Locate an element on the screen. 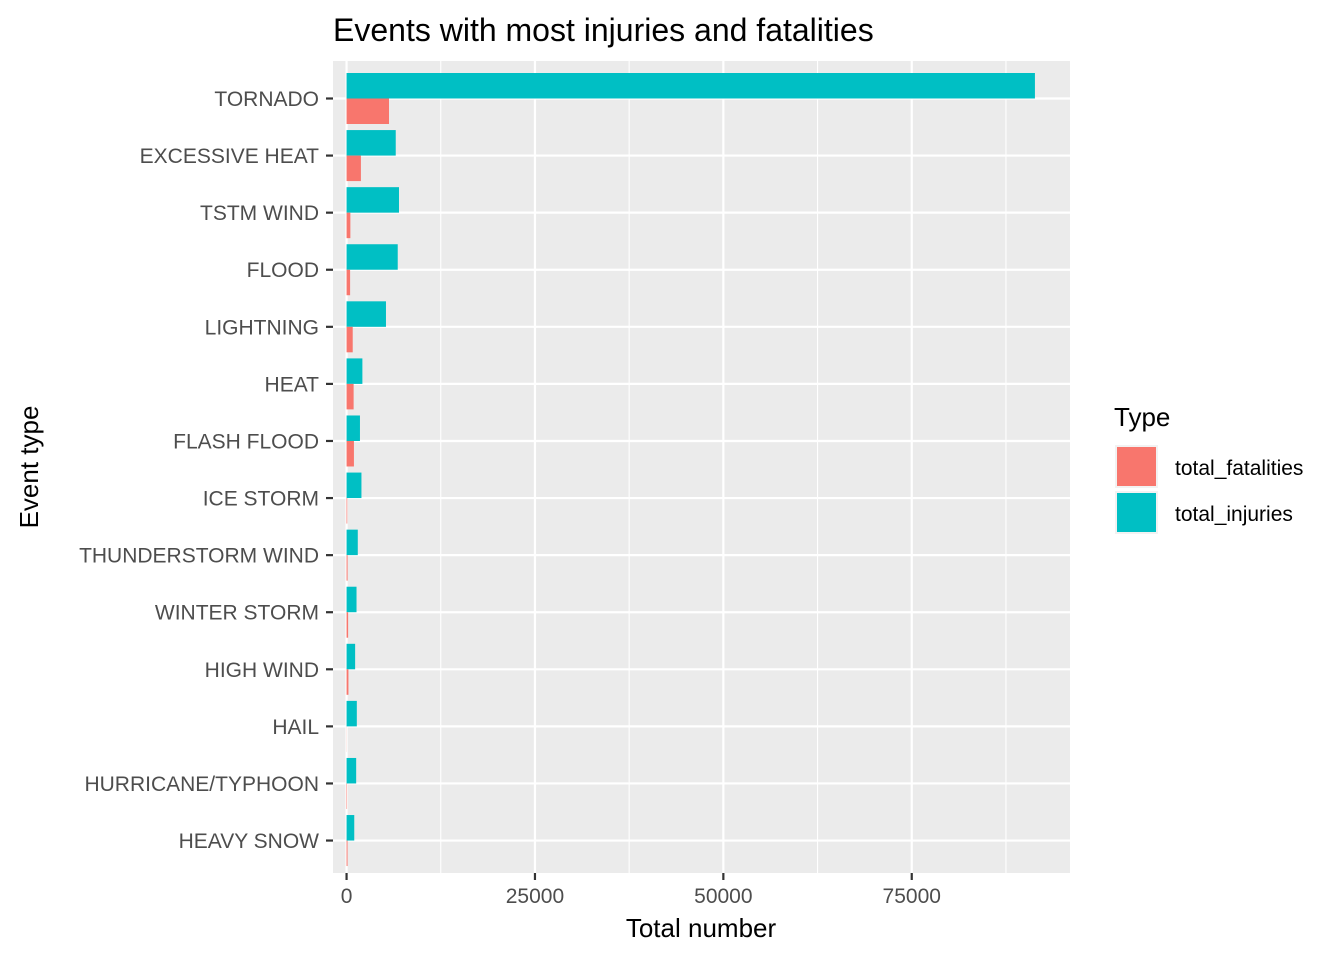 This screenshot has height=960, width=1344. y-tick-label: HAIL is located at coordinates (295, 727).